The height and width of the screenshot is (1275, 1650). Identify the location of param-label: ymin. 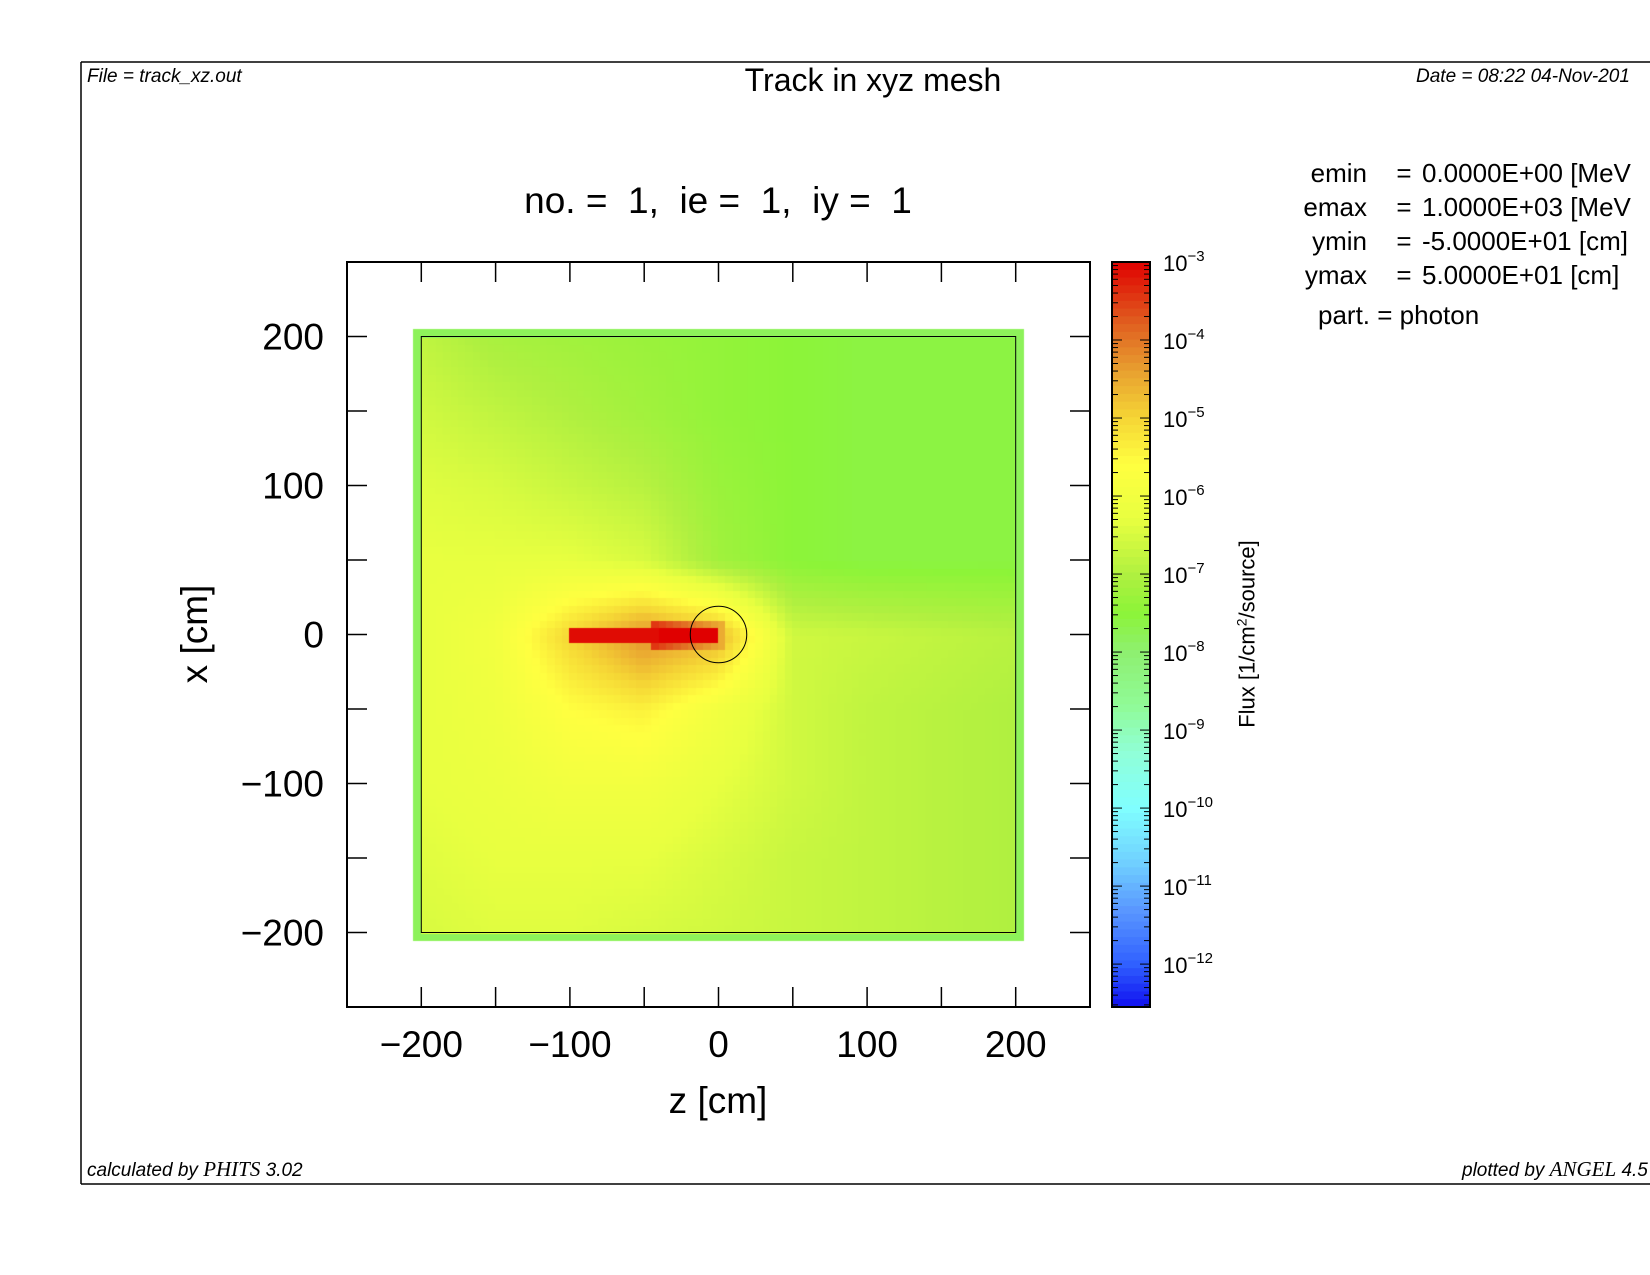
(1339, 241).